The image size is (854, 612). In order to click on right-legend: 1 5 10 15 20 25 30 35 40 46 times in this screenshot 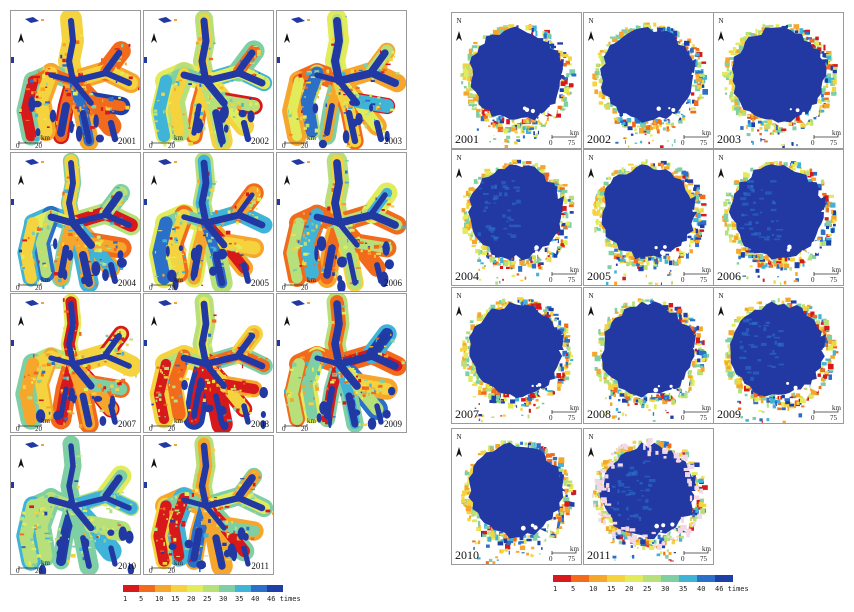, I will do `click(668, 587)`.